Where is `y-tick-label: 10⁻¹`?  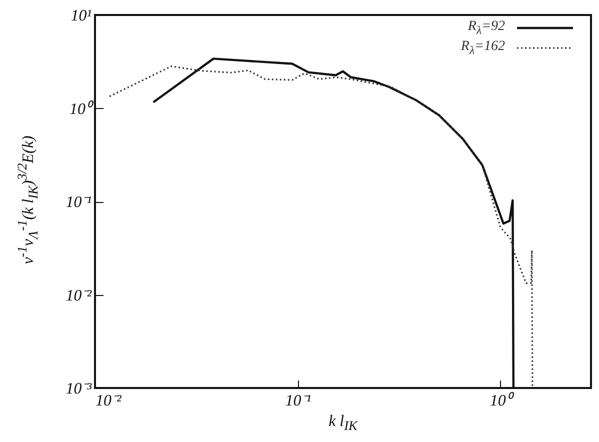
y-tick-label: 10⁻¹ is located at coordinates (79, 202).